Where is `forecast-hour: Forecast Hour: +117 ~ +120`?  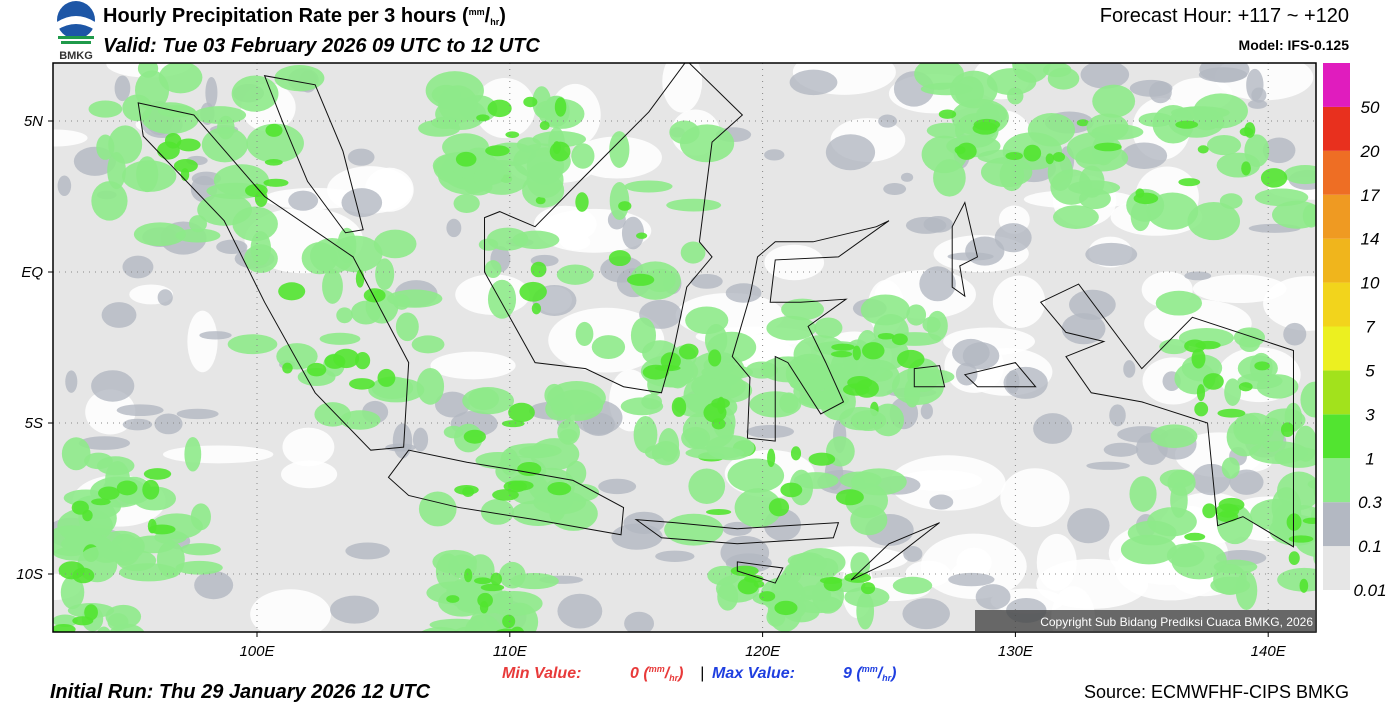 forecast-hour: Forecast Hour: +117 ~ +120 is located at coordinates (1224, 16).